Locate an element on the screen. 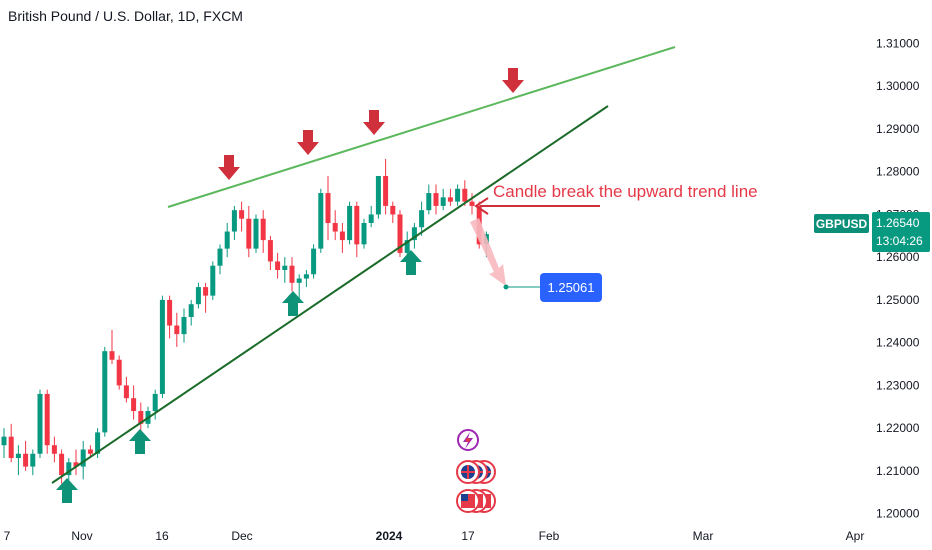 The height and width of the screenshot is (550, 932). y-tick-label: 1.21000 is located at coordinates (898, 471).